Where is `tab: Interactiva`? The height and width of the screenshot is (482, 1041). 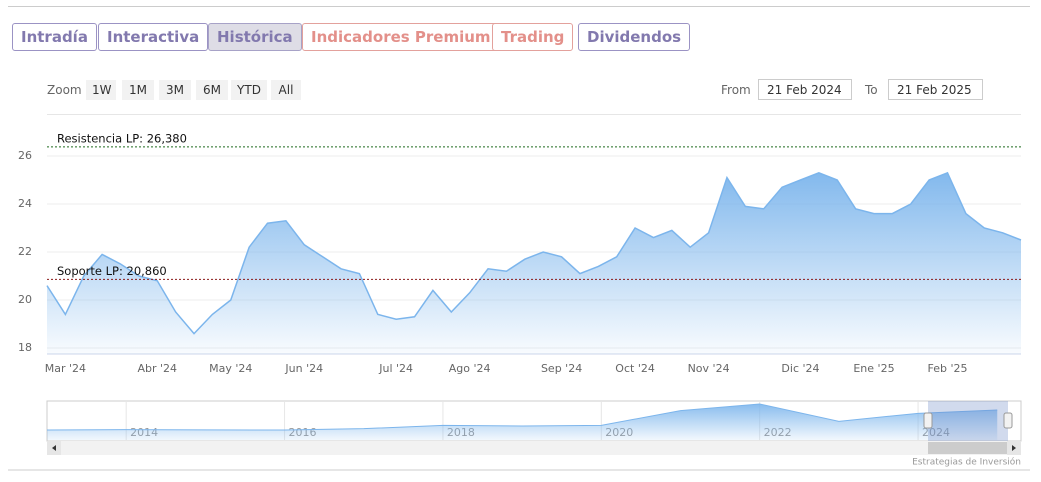 tab: Interactiva is located at coordinates (153, 37).